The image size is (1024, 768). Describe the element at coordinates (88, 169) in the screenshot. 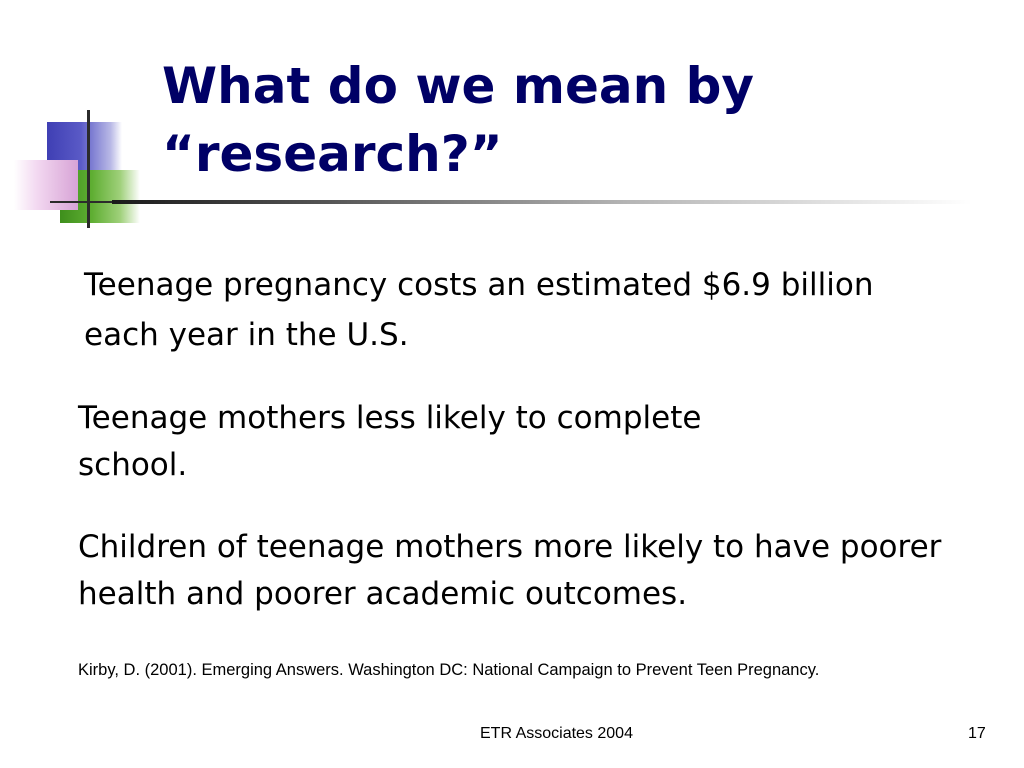

I see `decorative-vertical-line` at that location.